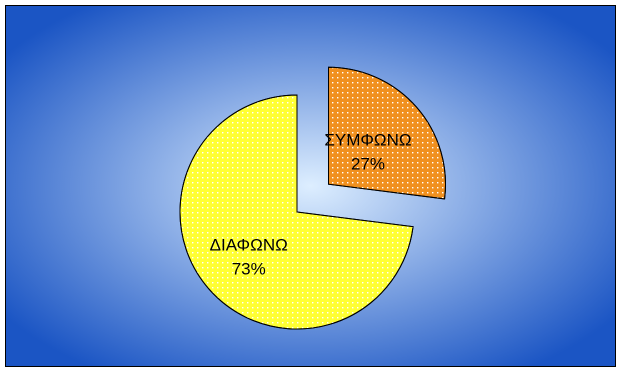  What do you see at coordinates (367, 139) in the screenshot?
I see `slice-1-name-label: ΣΥΜΦΩΝΩ` at bounding box center [367, 139].